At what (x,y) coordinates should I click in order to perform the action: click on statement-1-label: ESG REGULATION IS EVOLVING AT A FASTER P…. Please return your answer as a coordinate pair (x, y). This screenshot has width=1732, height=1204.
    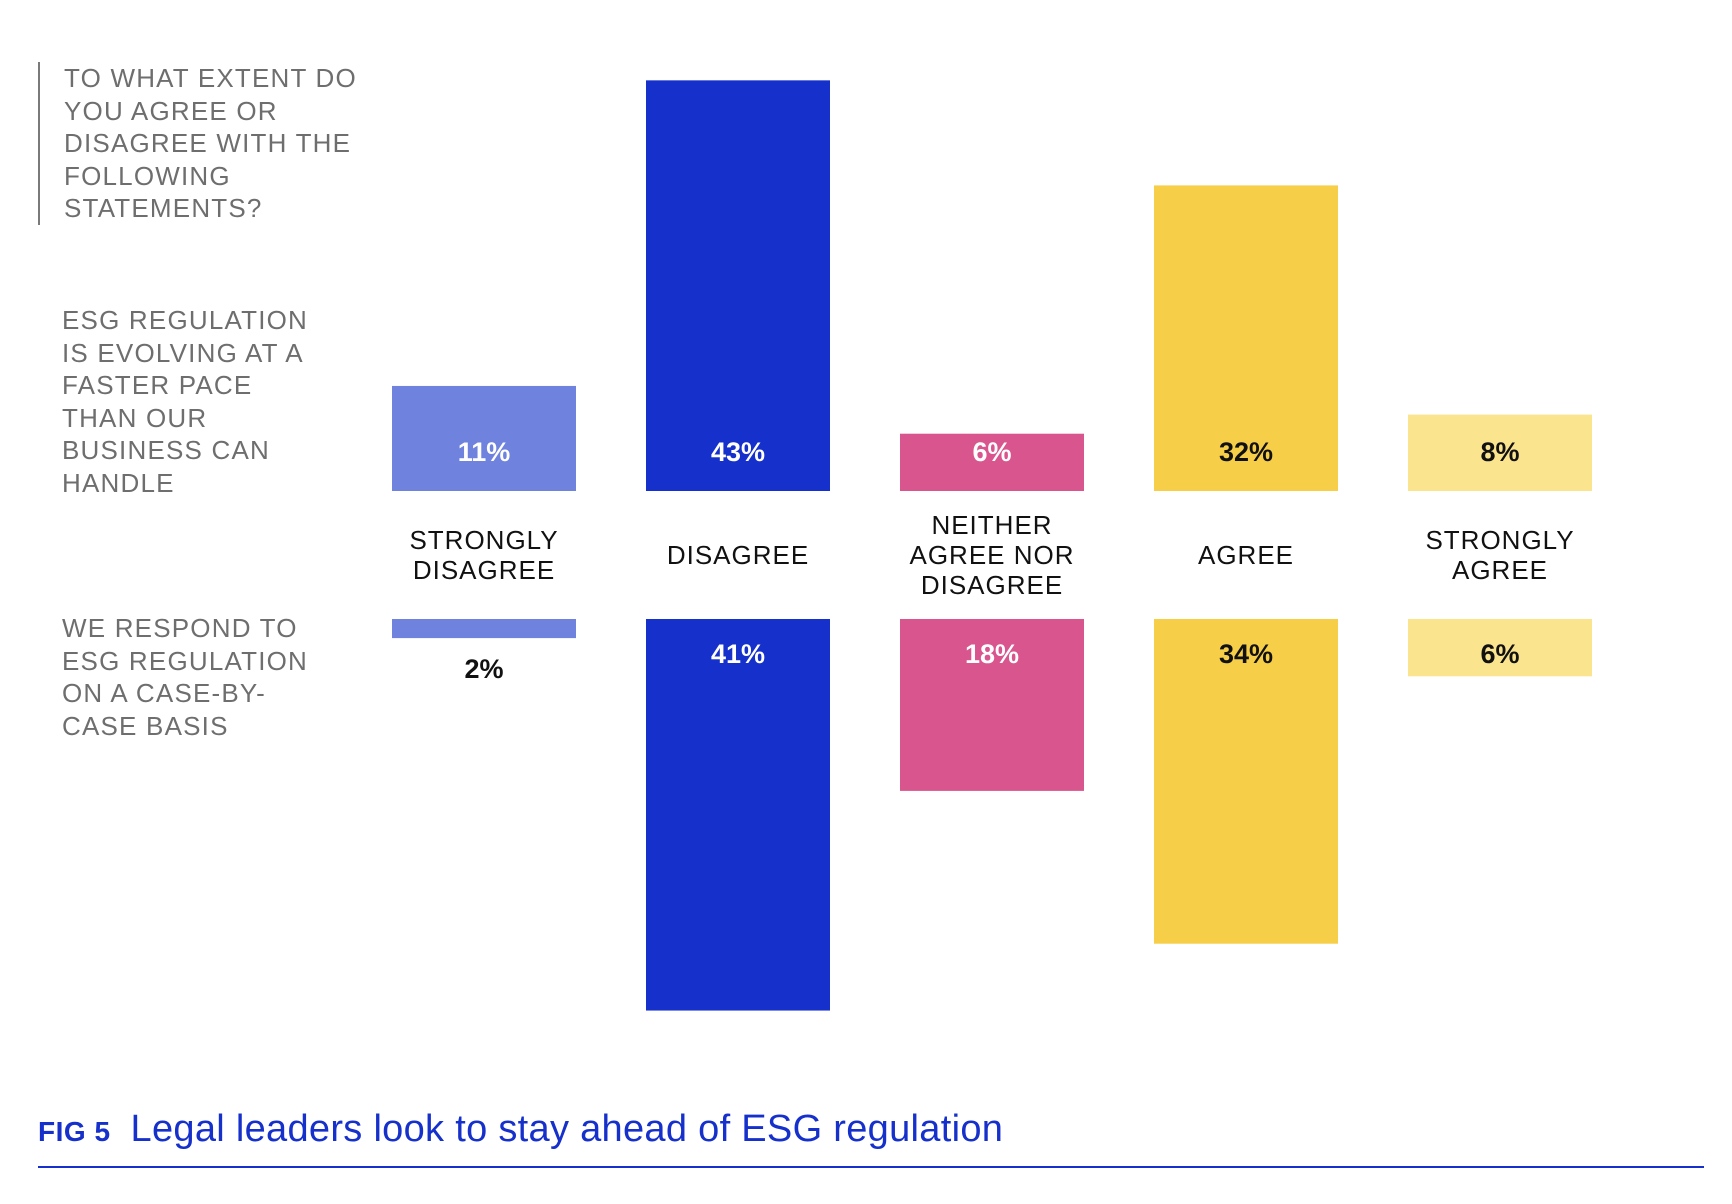
    Looking at the image, I should click on (185, 401).